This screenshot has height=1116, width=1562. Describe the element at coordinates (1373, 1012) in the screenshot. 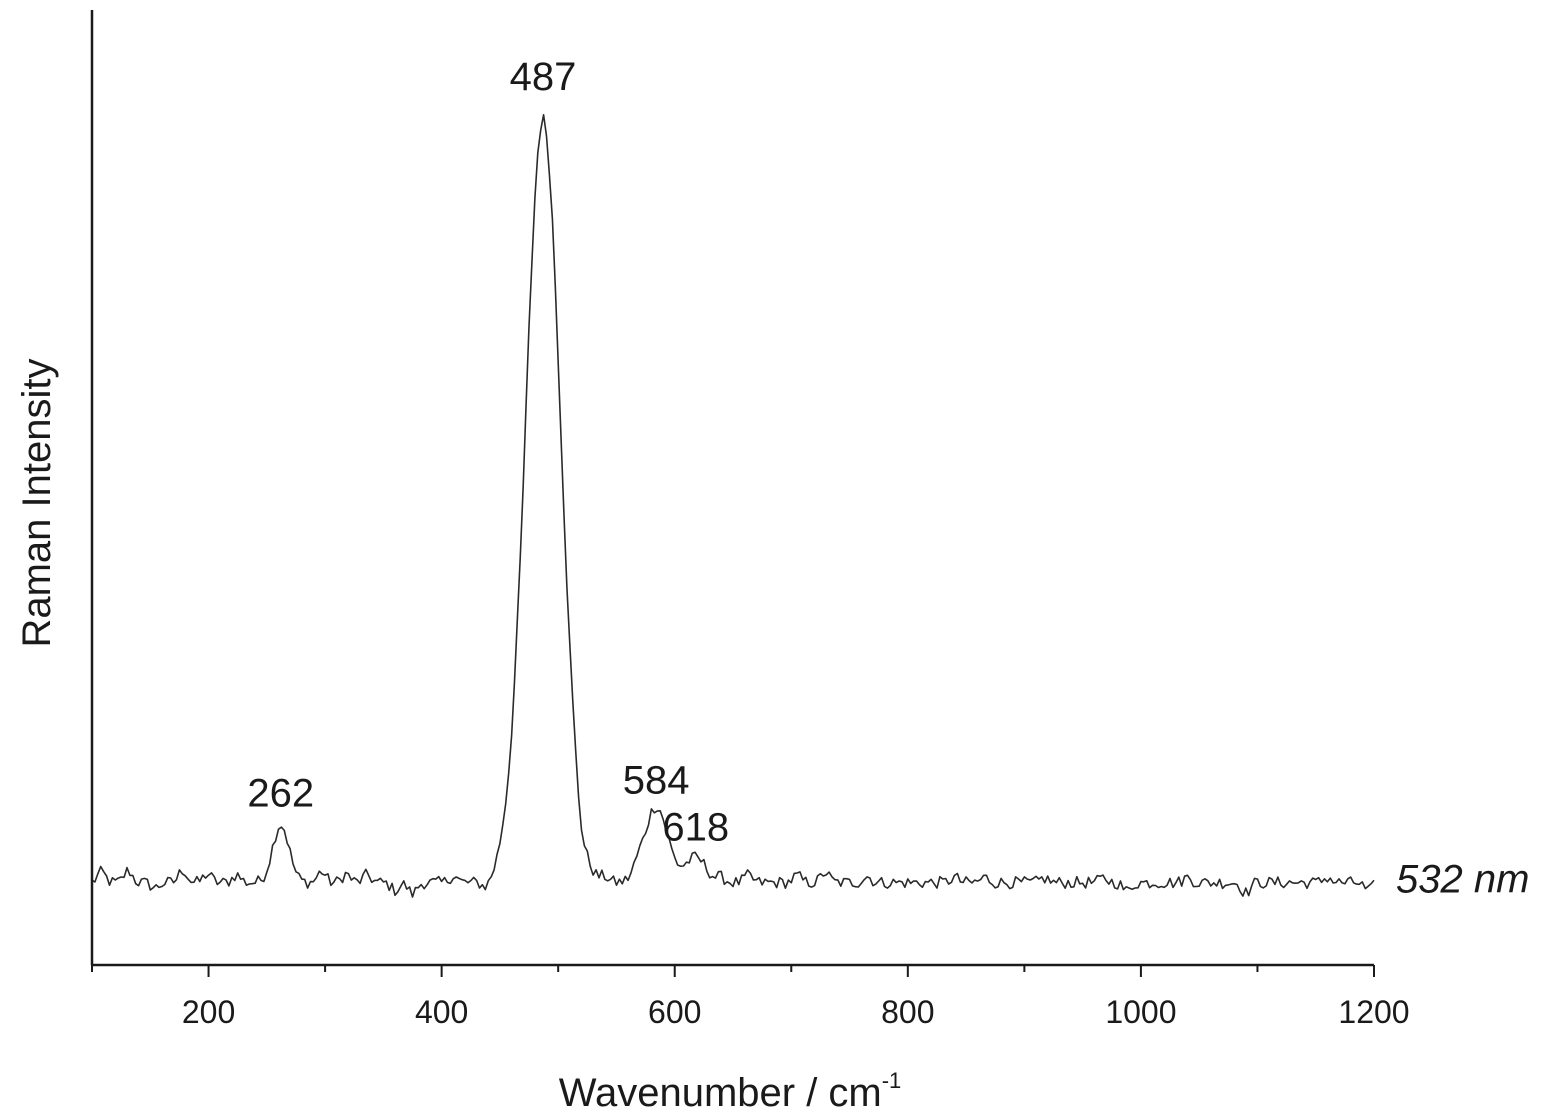

I see `x-tick-label: 1200` at that location.